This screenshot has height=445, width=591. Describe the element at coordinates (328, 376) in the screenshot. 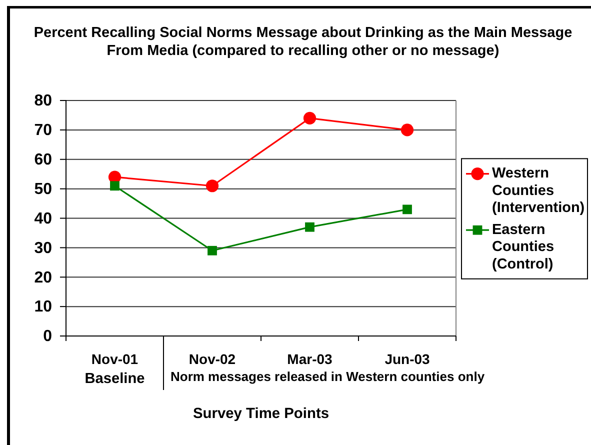

I see `text: Norm messages released in Western counties only` at that location.